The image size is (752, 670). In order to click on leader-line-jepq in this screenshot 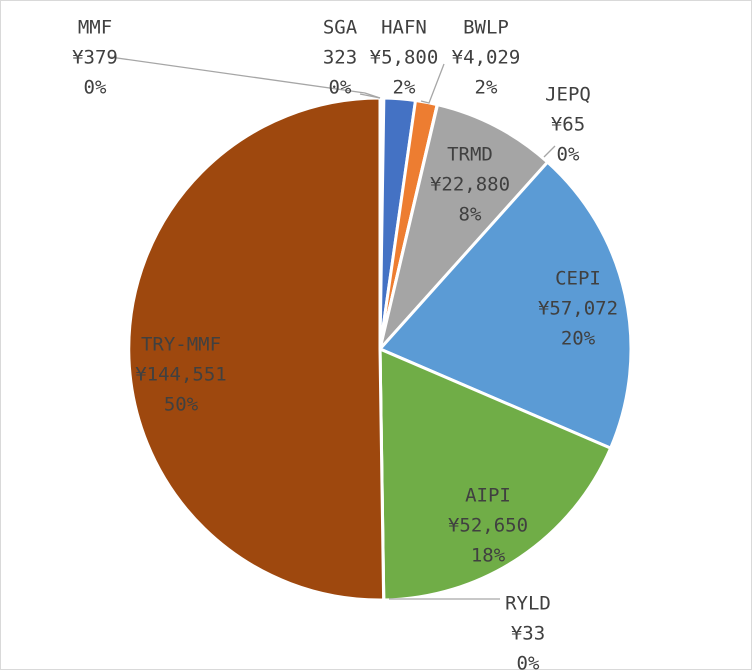, I will do `click(549, 151)`.